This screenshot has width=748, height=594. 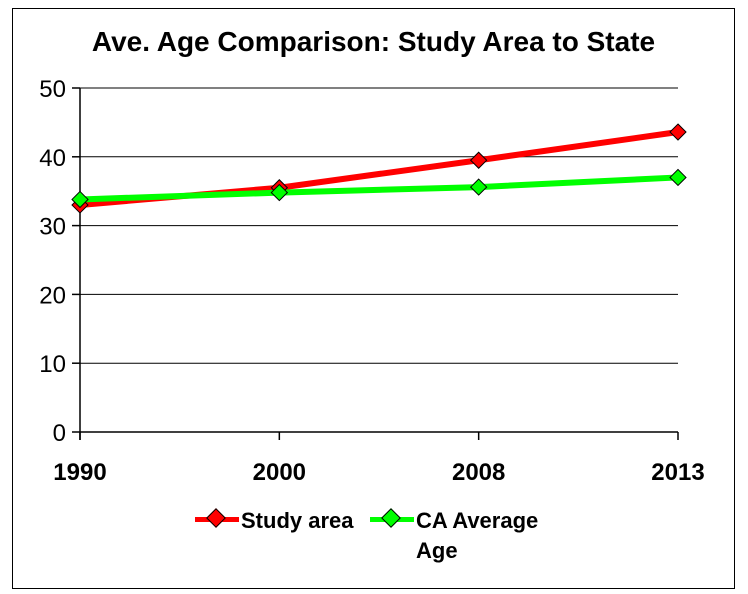 I want to click on legend-label-study-area: Study area, so click(x=297, y=520).